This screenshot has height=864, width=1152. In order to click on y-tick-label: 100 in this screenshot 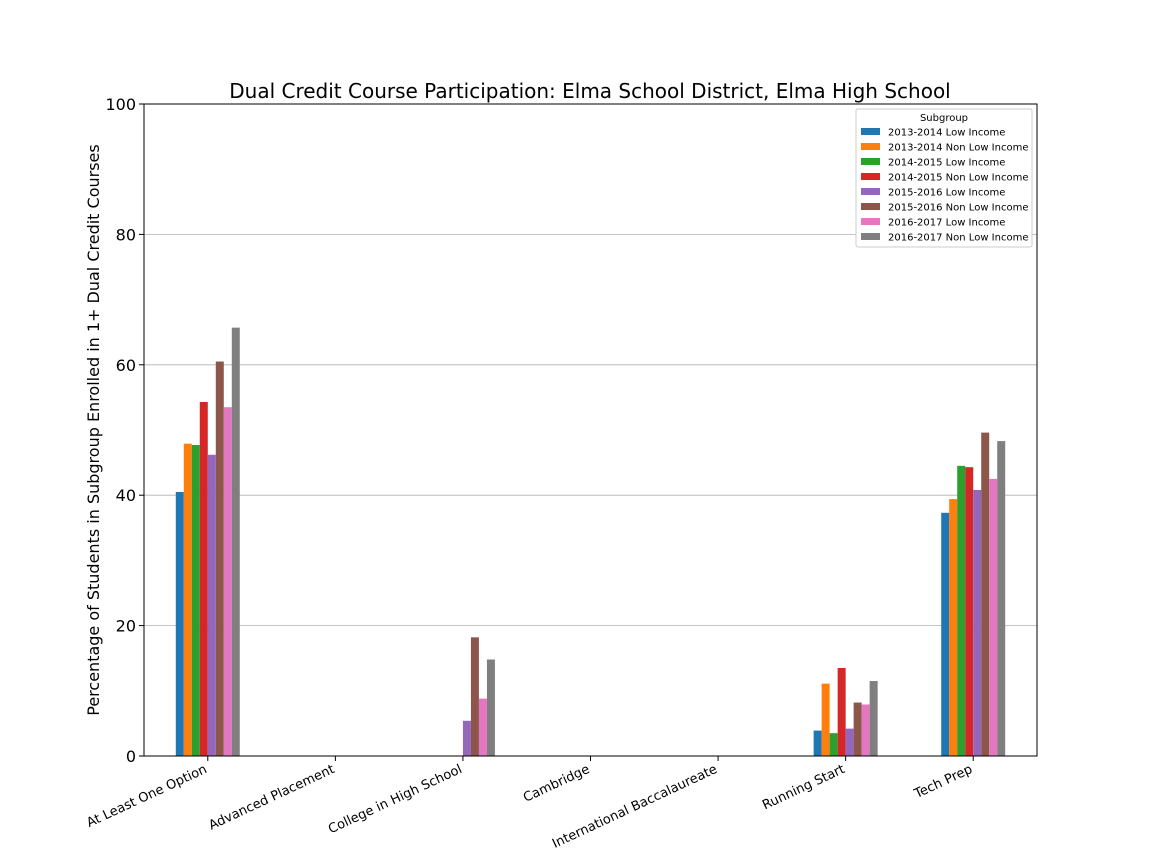, I will do `click(120, 104)`.